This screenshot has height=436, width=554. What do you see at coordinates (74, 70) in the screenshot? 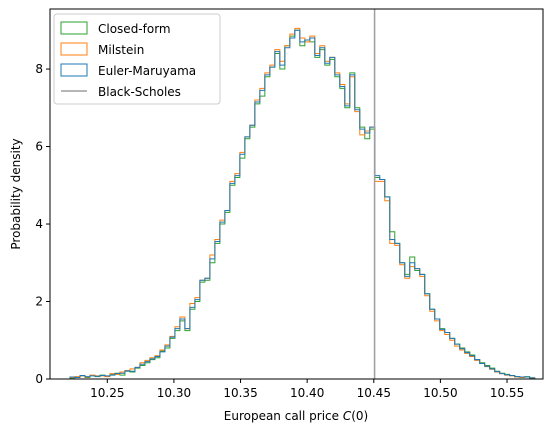
I see `legend-swatch-euler-maruyama` at bounding box center [74, 70].